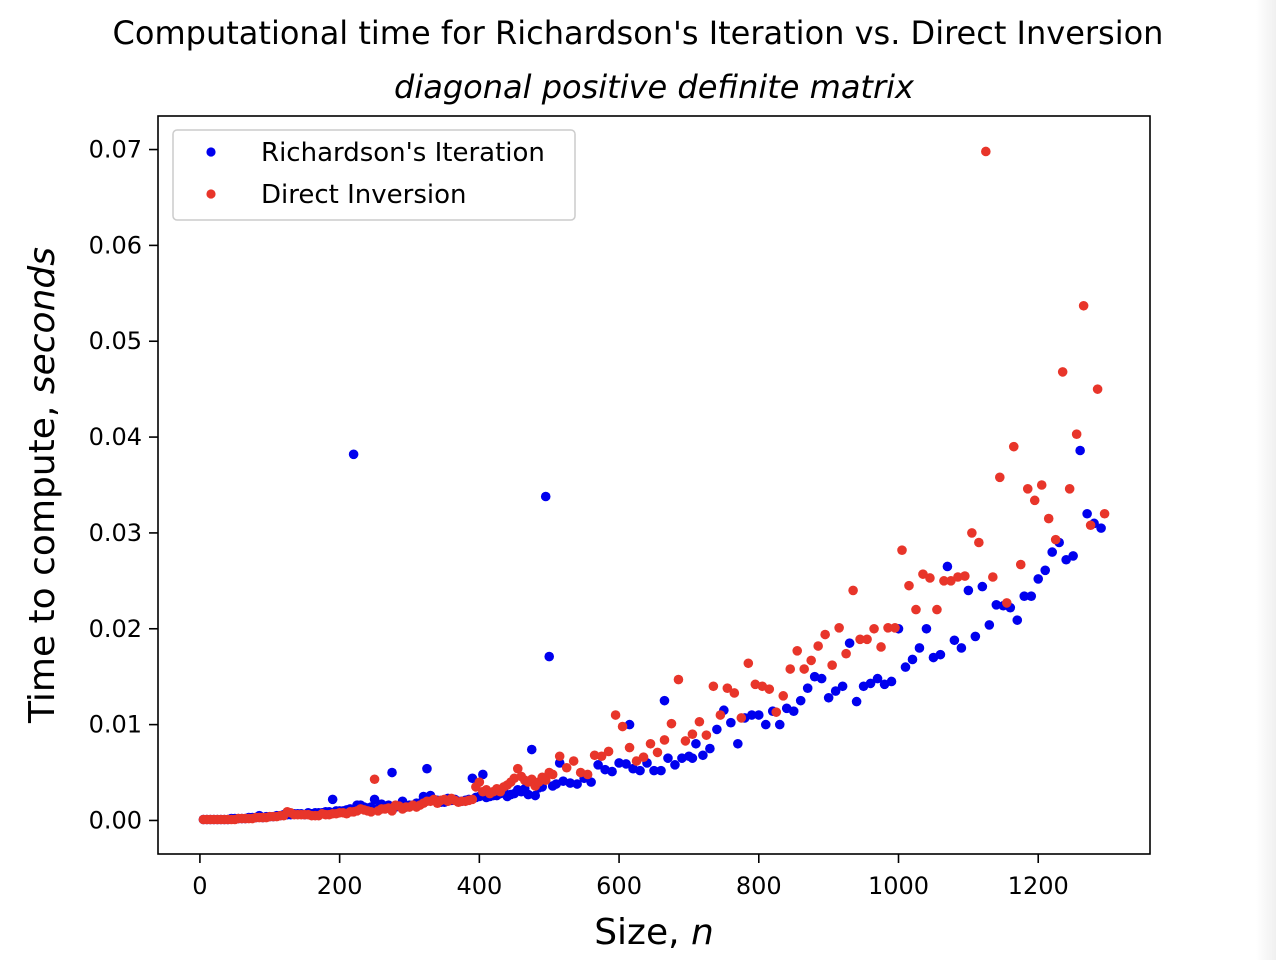 This screenshot has width=1276, height=960. Describe the element at coordinates (1038, 886) in the screenshot. I see `x-tick-label: 1200` at that location.